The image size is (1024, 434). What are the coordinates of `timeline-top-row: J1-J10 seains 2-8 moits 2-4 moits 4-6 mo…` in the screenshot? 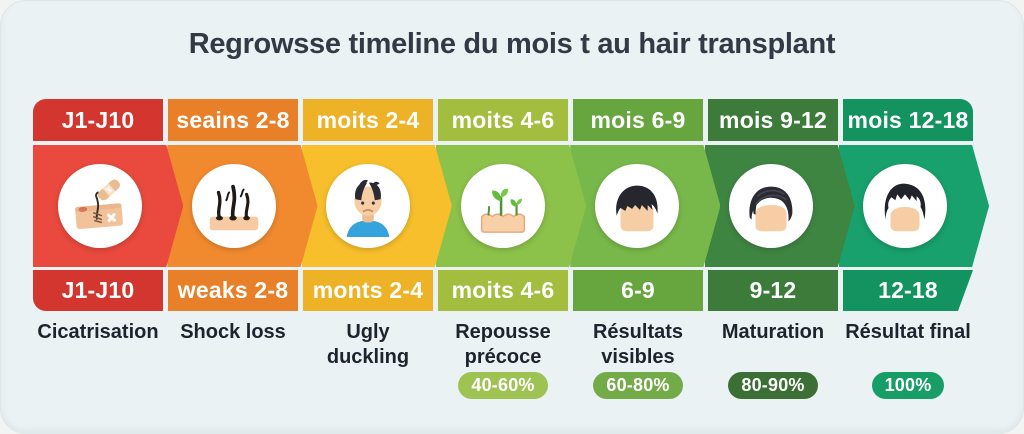 It's located at (503, 120).